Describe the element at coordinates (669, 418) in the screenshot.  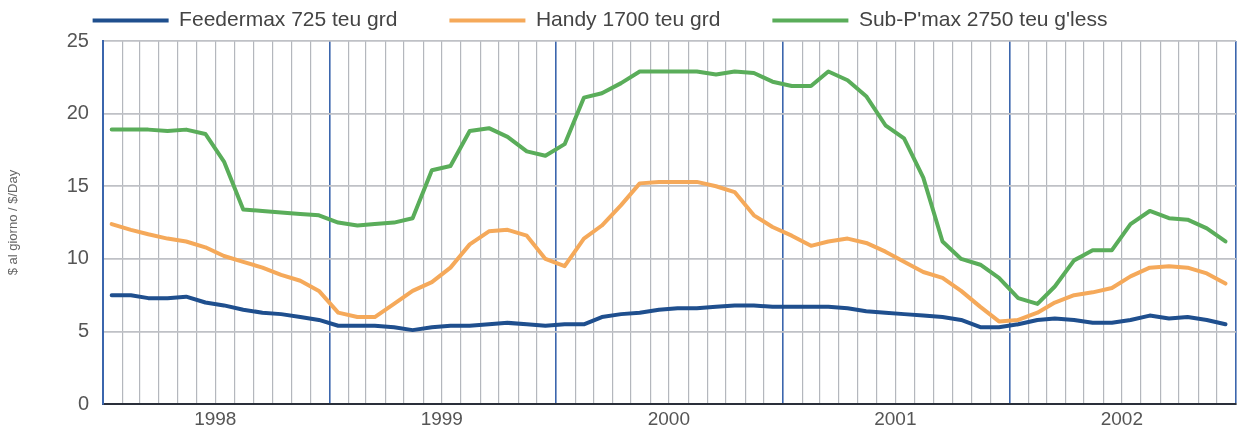
I see `x-tick-label: 2000` at that location.